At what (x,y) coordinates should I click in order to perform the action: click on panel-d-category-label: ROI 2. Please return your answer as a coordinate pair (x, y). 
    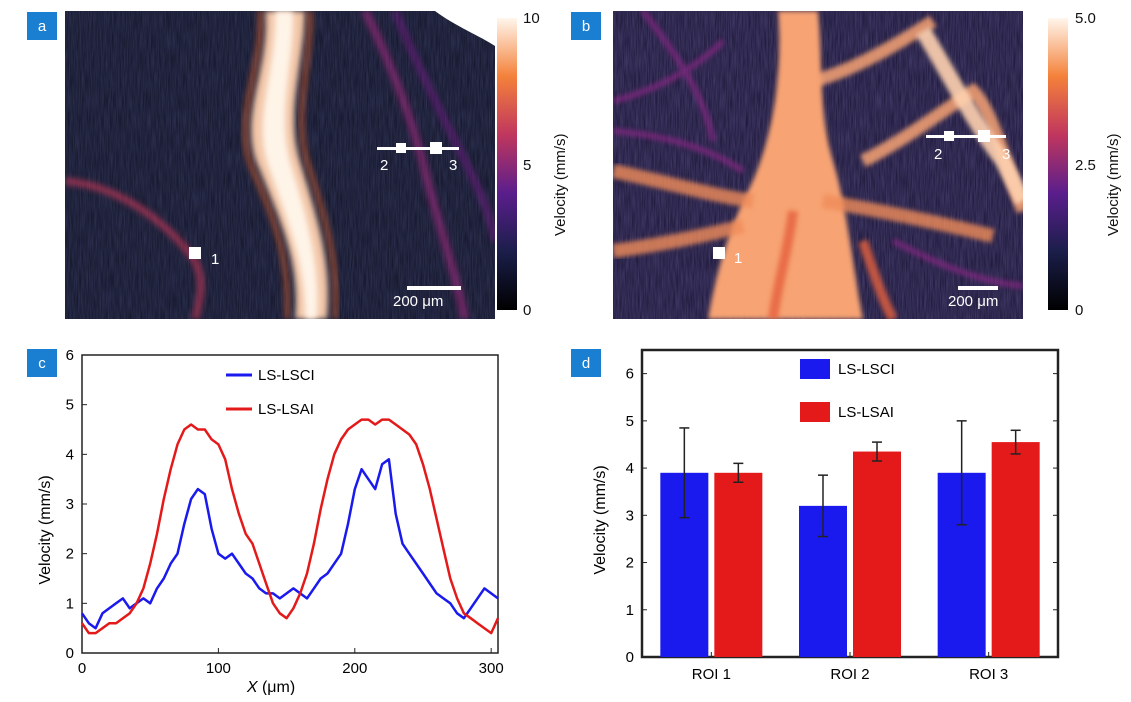
    Looking at the image, I should click on (849, 674).